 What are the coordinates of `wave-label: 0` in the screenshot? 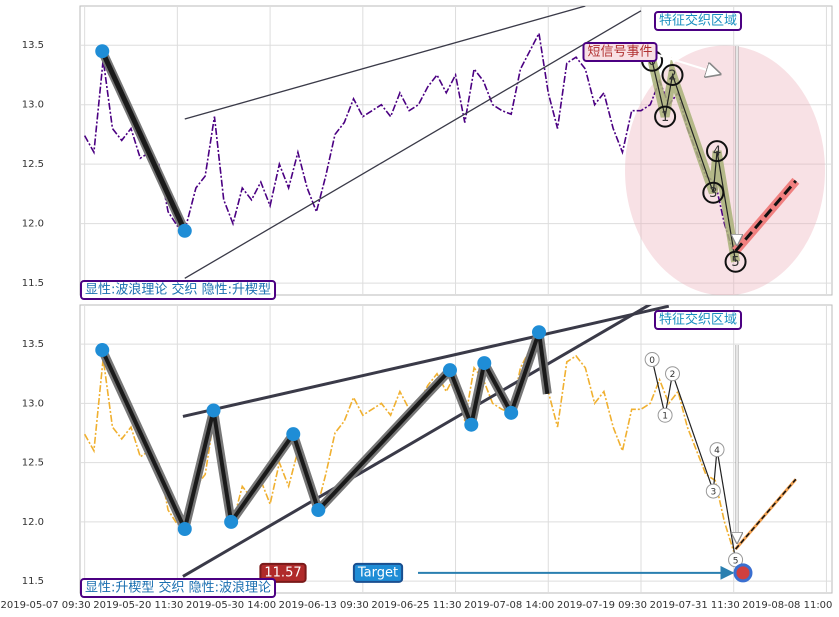 It's located at (652, 361).